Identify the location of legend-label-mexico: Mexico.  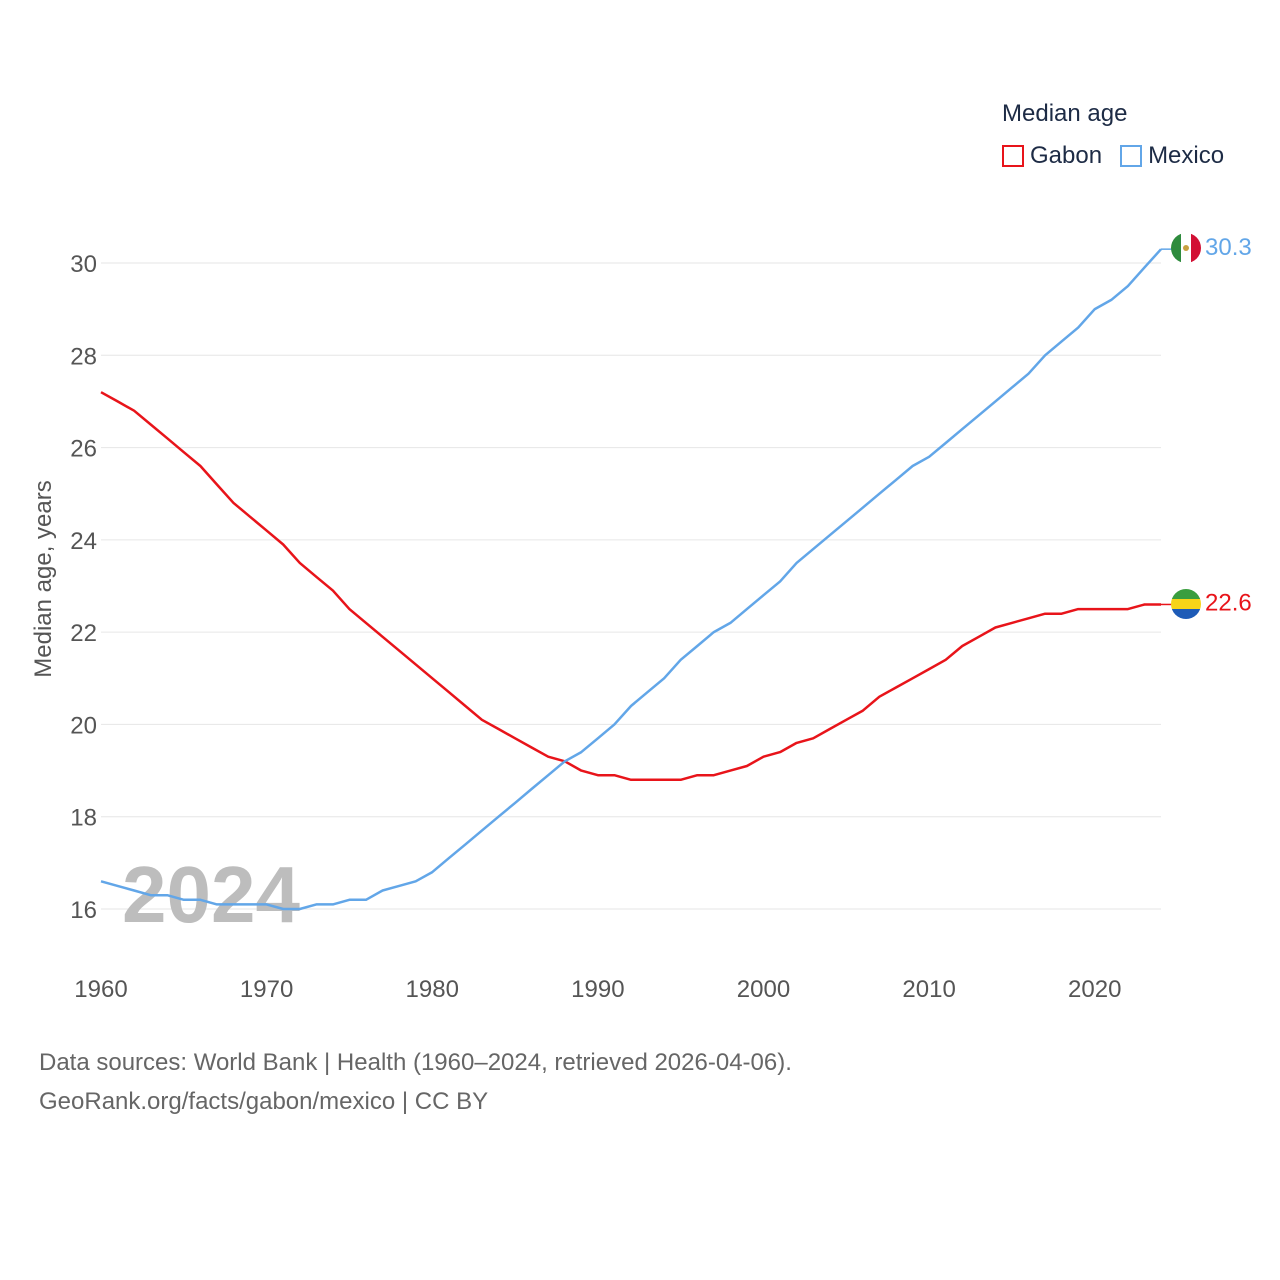
(1186, 155).